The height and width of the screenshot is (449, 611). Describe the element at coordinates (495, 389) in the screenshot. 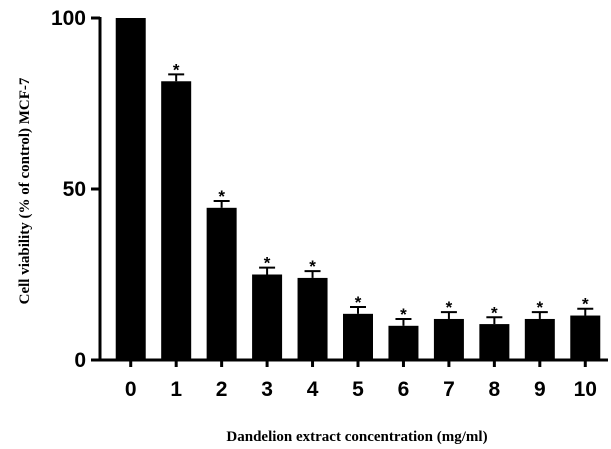

I see `x-tick-label: 8` at that location.